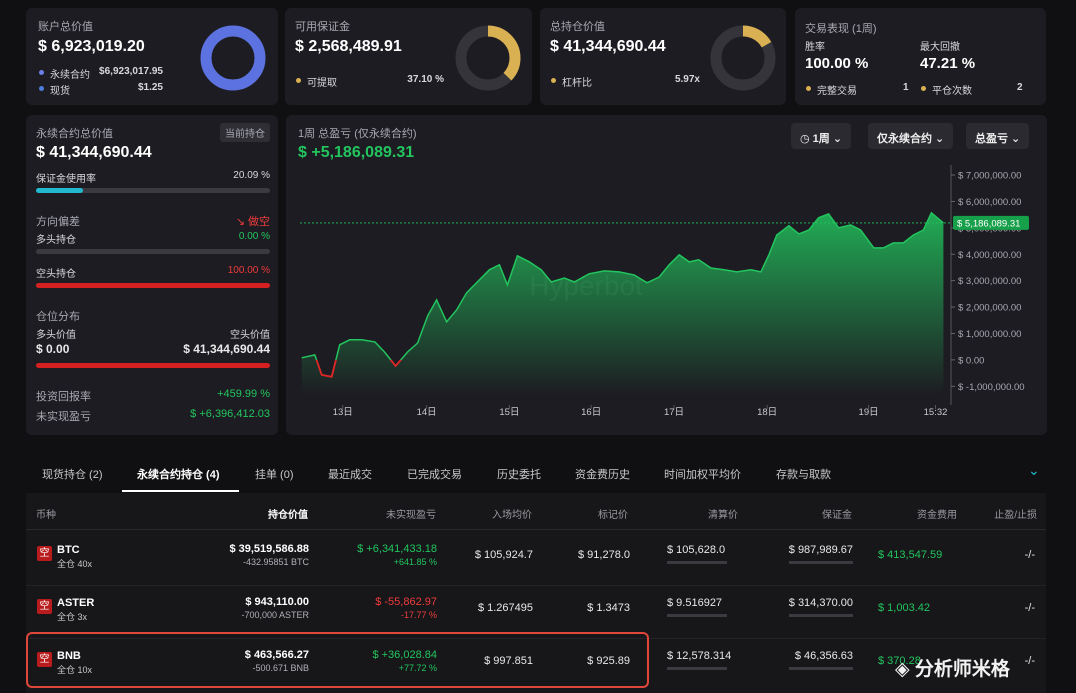  What do you see at coordinates (275, 615) in the screenshot?
I see `size: -700,000 ASTER` at bounding box center [275, 615].